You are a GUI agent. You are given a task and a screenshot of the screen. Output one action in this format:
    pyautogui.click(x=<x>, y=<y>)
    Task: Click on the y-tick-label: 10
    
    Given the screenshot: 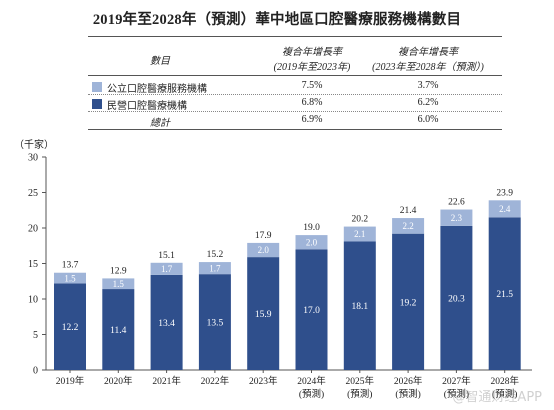 What is the action you would take?
    pyautogui.click(x=33, y=300)
    